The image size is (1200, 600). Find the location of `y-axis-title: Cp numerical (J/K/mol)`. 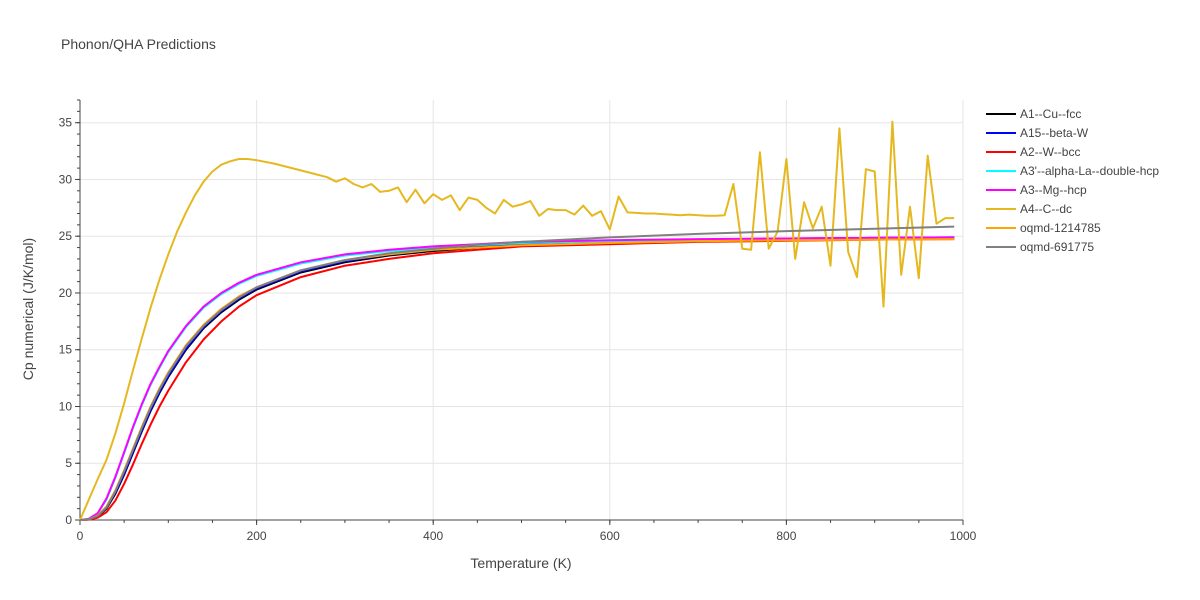

y-axis-title: Cp numerical (J/K/mol) is located at coordinates (28, 309).